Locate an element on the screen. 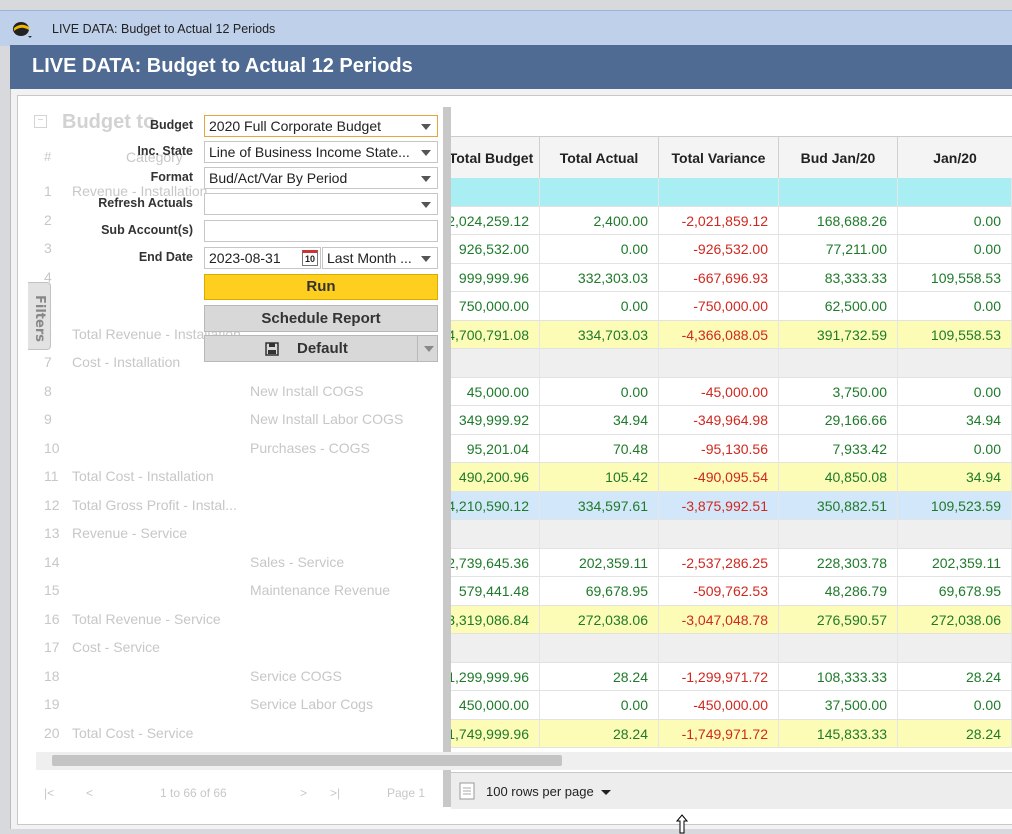 The height and width of the screenshot is (834, 1012). table-cell: -750,000.00 is located at coordinates (719, 306).